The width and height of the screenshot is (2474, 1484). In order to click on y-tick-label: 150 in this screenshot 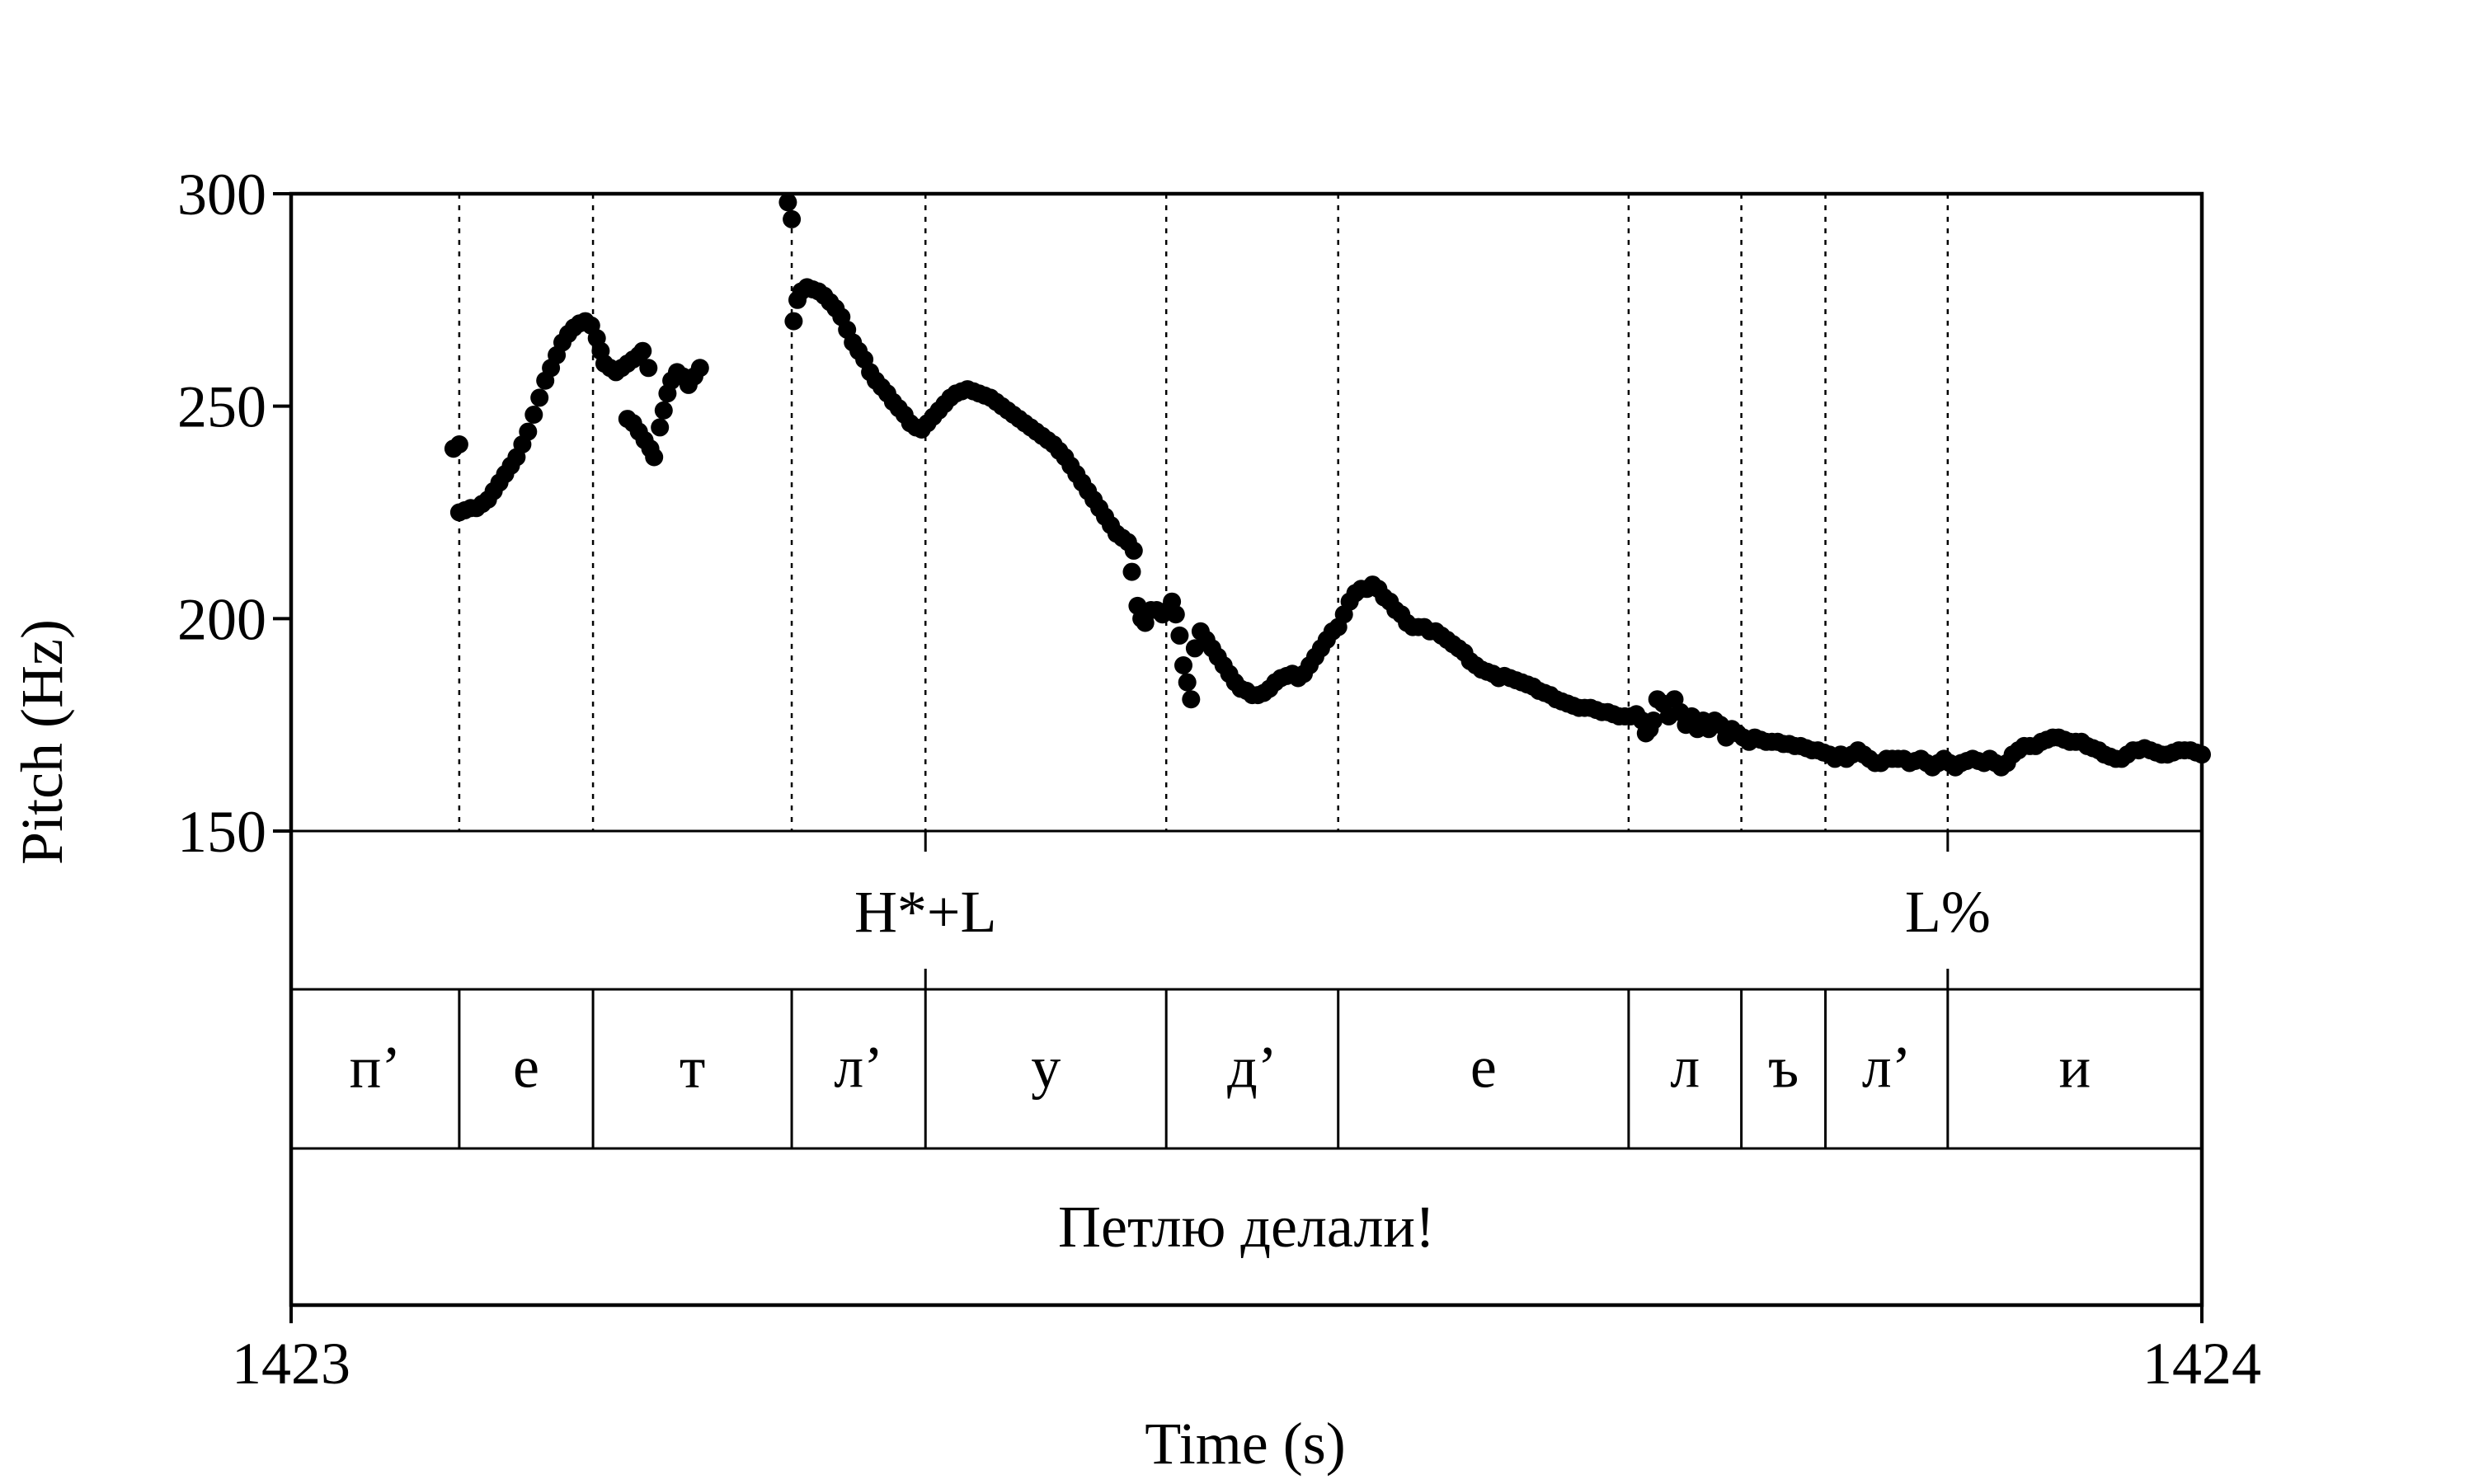, I will do `click(221, 832)`.